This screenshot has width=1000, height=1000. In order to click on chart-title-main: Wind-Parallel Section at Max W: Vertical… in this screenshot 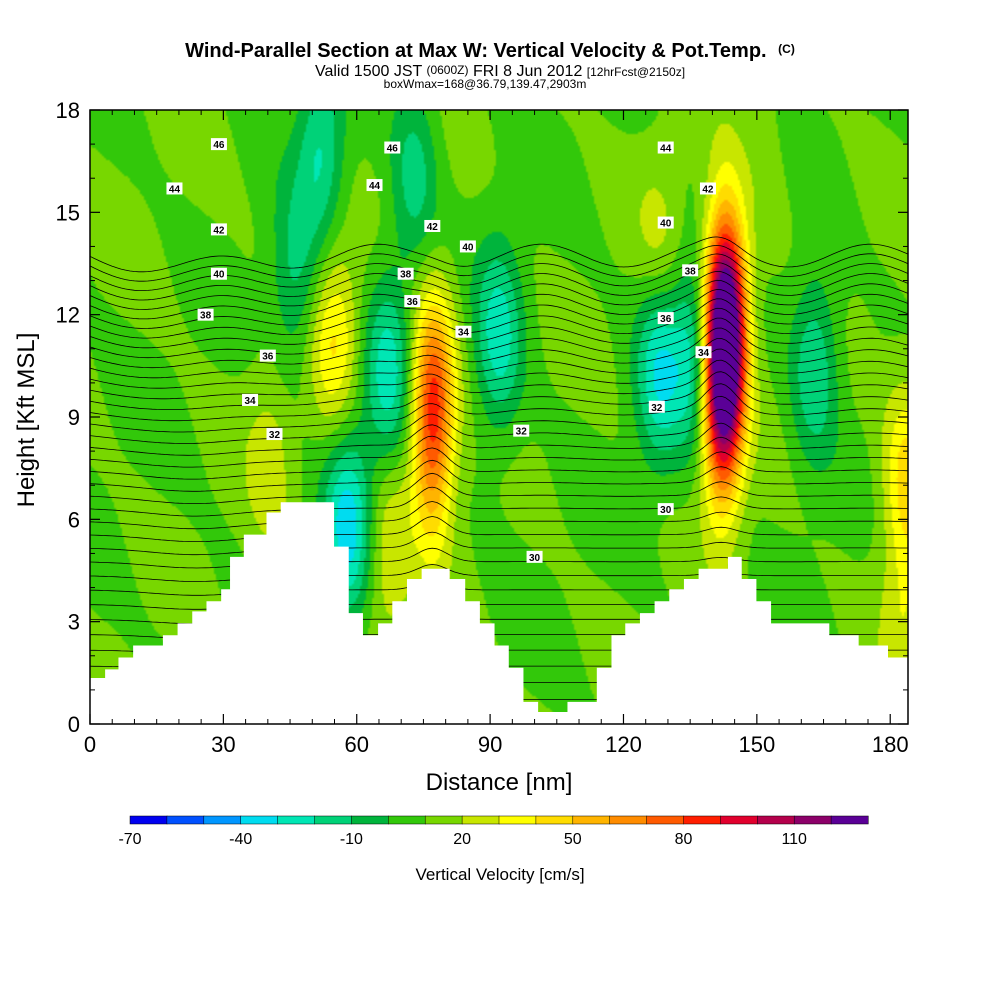, I will do `click(475, 51)`.